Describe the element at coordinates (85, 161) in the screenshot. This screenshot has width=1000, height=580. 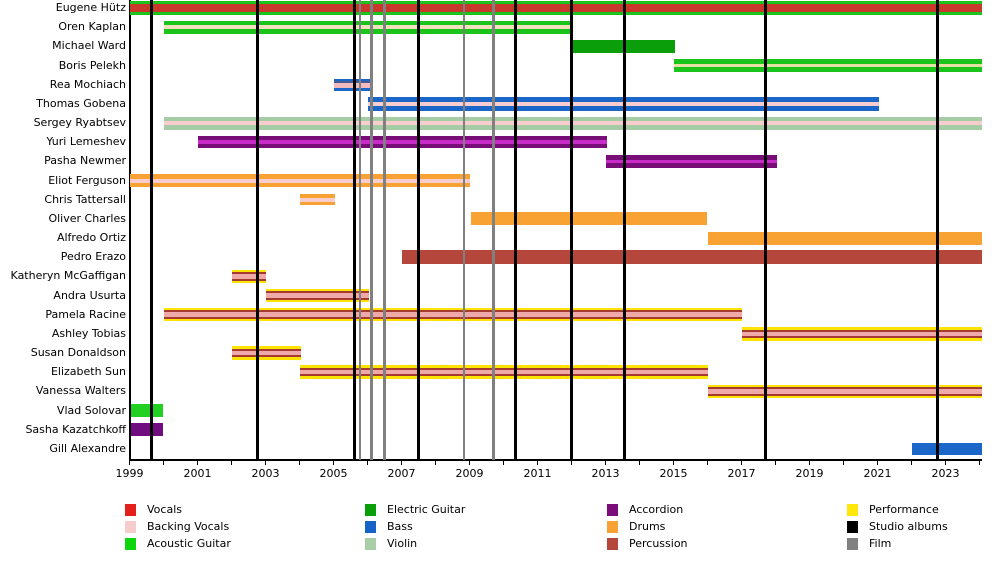
I see `member-label: Pasha Newmer` at that location.